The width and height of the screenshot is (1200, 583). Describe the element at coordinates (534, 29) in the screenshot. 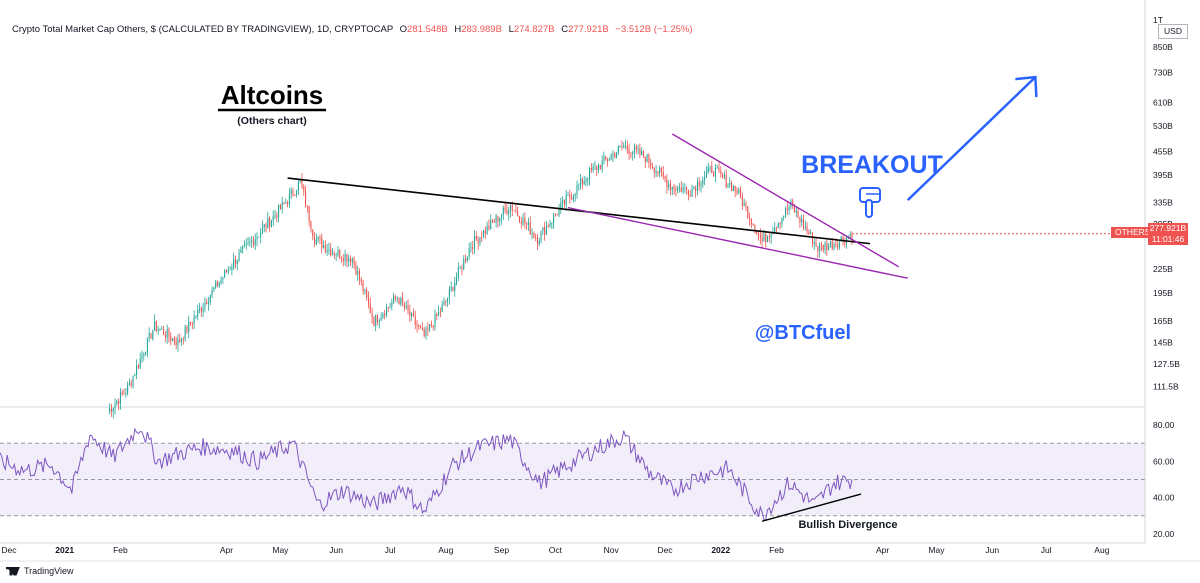

I see `low-value: 274.827B` at that location.